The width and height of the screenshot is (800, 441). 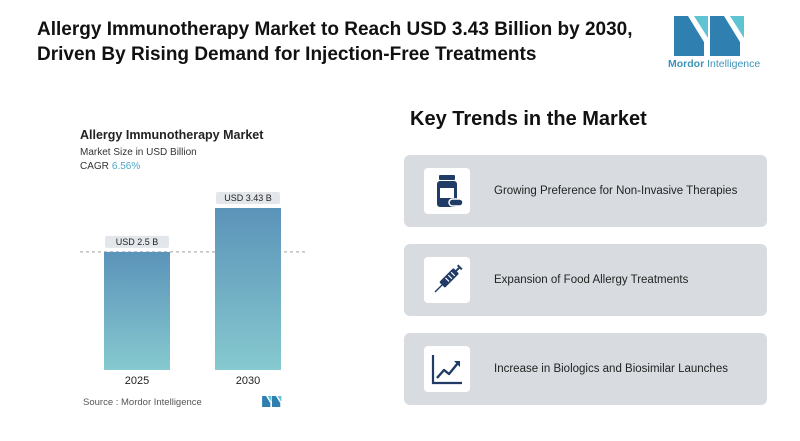 I want to click on data-label-box-2030, so click(x=248, y=198).